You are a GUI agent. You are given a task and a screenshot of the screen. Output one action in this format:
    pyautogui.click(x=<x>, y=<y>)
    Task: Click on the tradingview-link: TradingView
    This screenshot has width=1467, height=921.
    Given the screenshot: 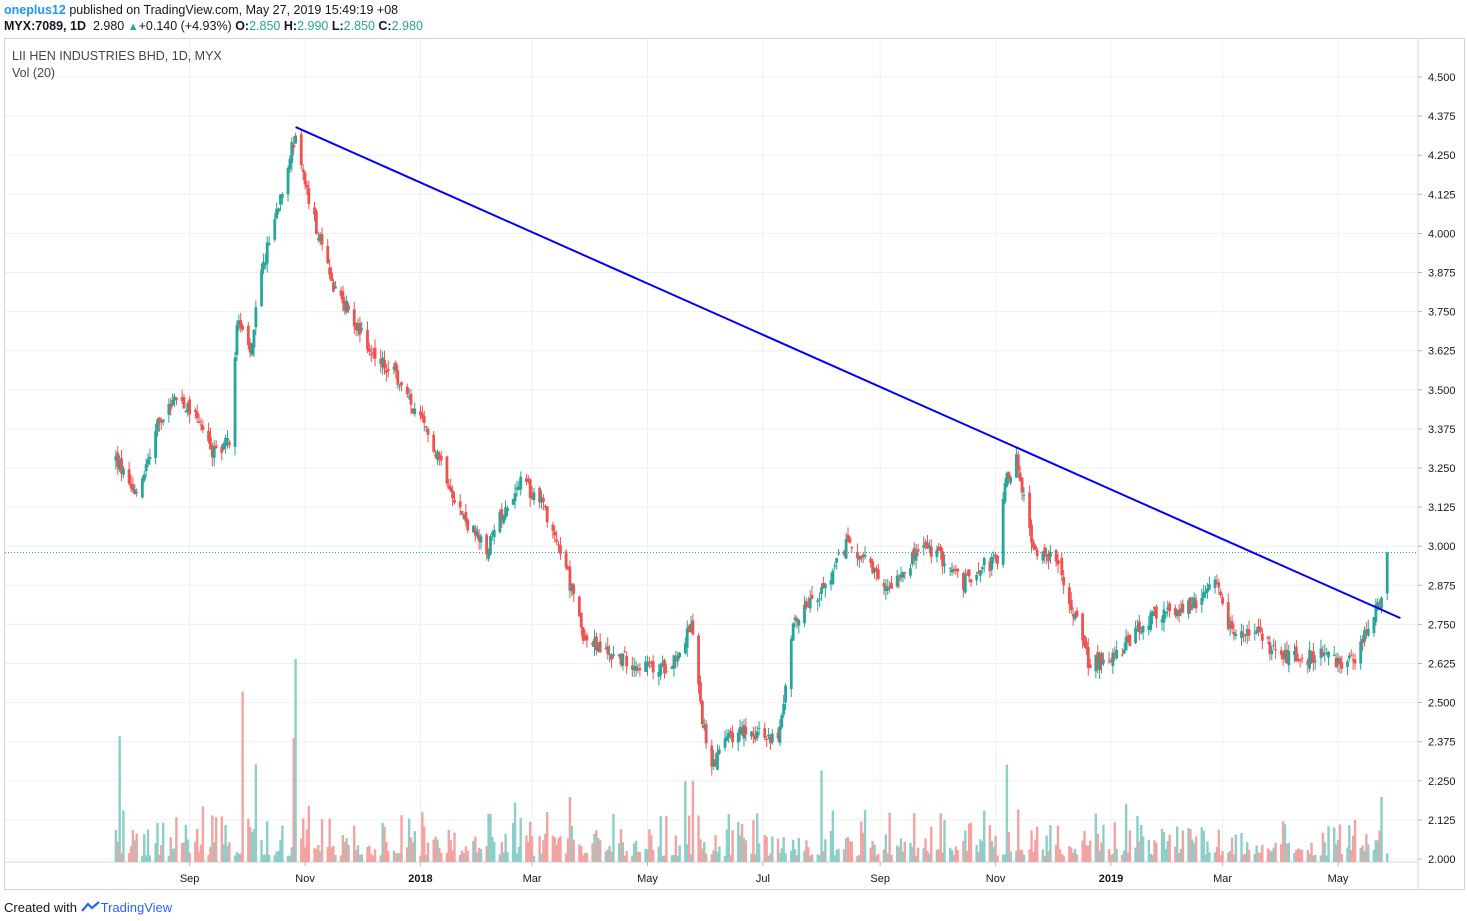 What is the action you would take?
    pyautogui.click(x=136, y=907)
    